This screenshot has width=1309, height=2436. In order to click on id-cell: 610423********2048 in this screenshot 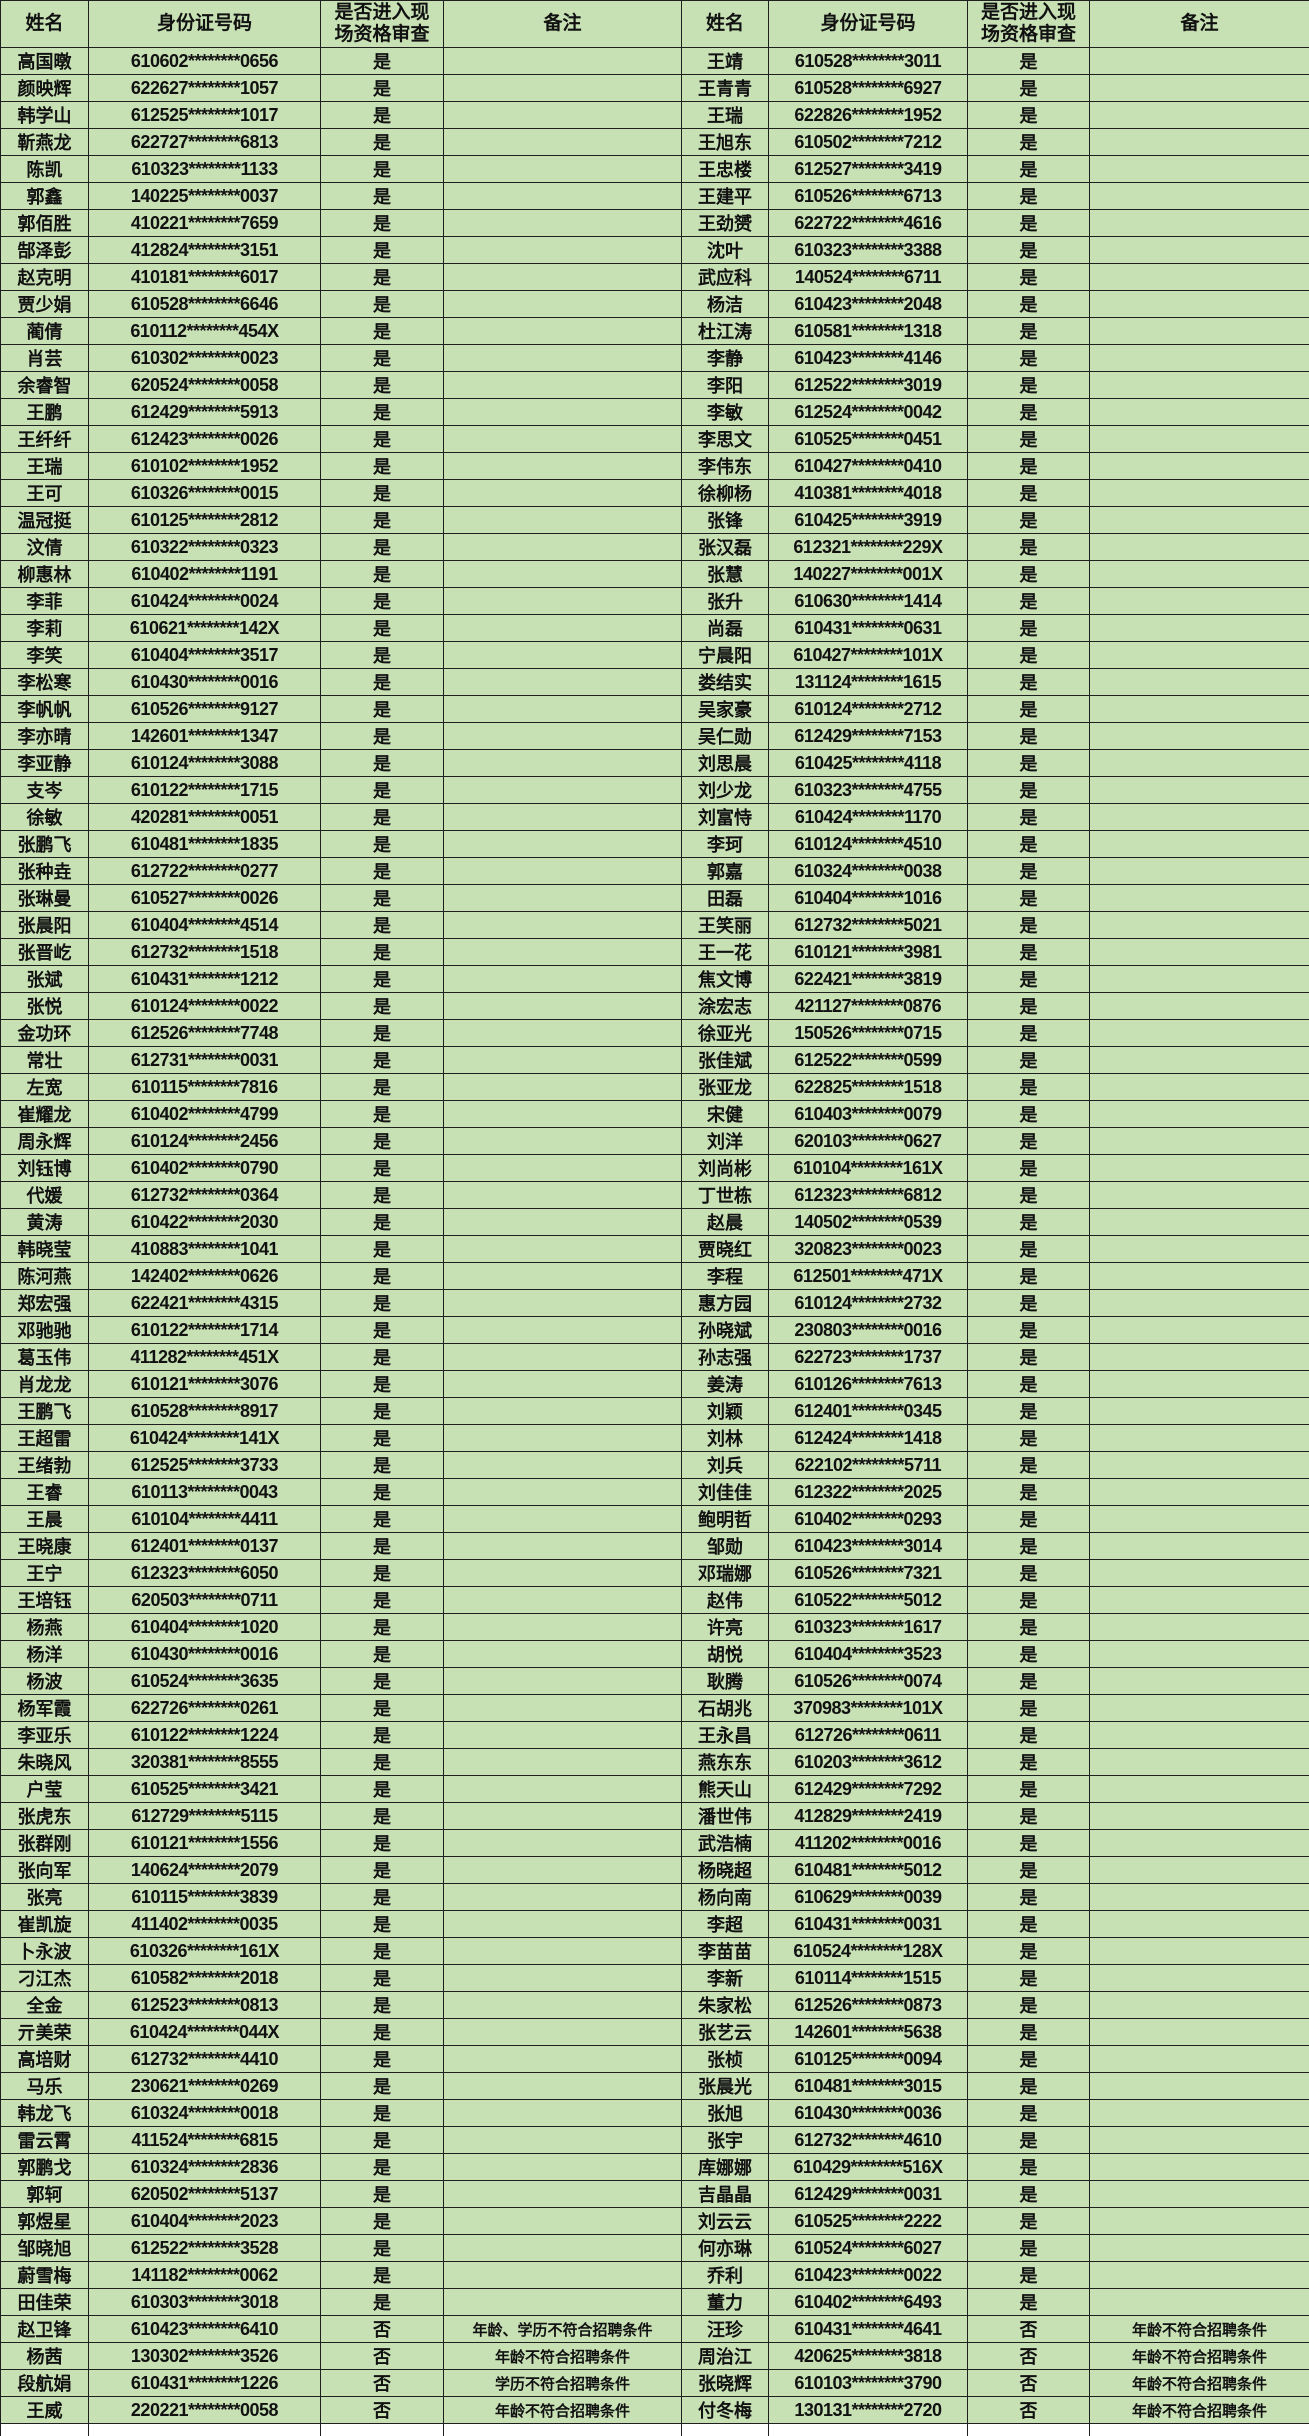, I will do `click(868, 304)`.